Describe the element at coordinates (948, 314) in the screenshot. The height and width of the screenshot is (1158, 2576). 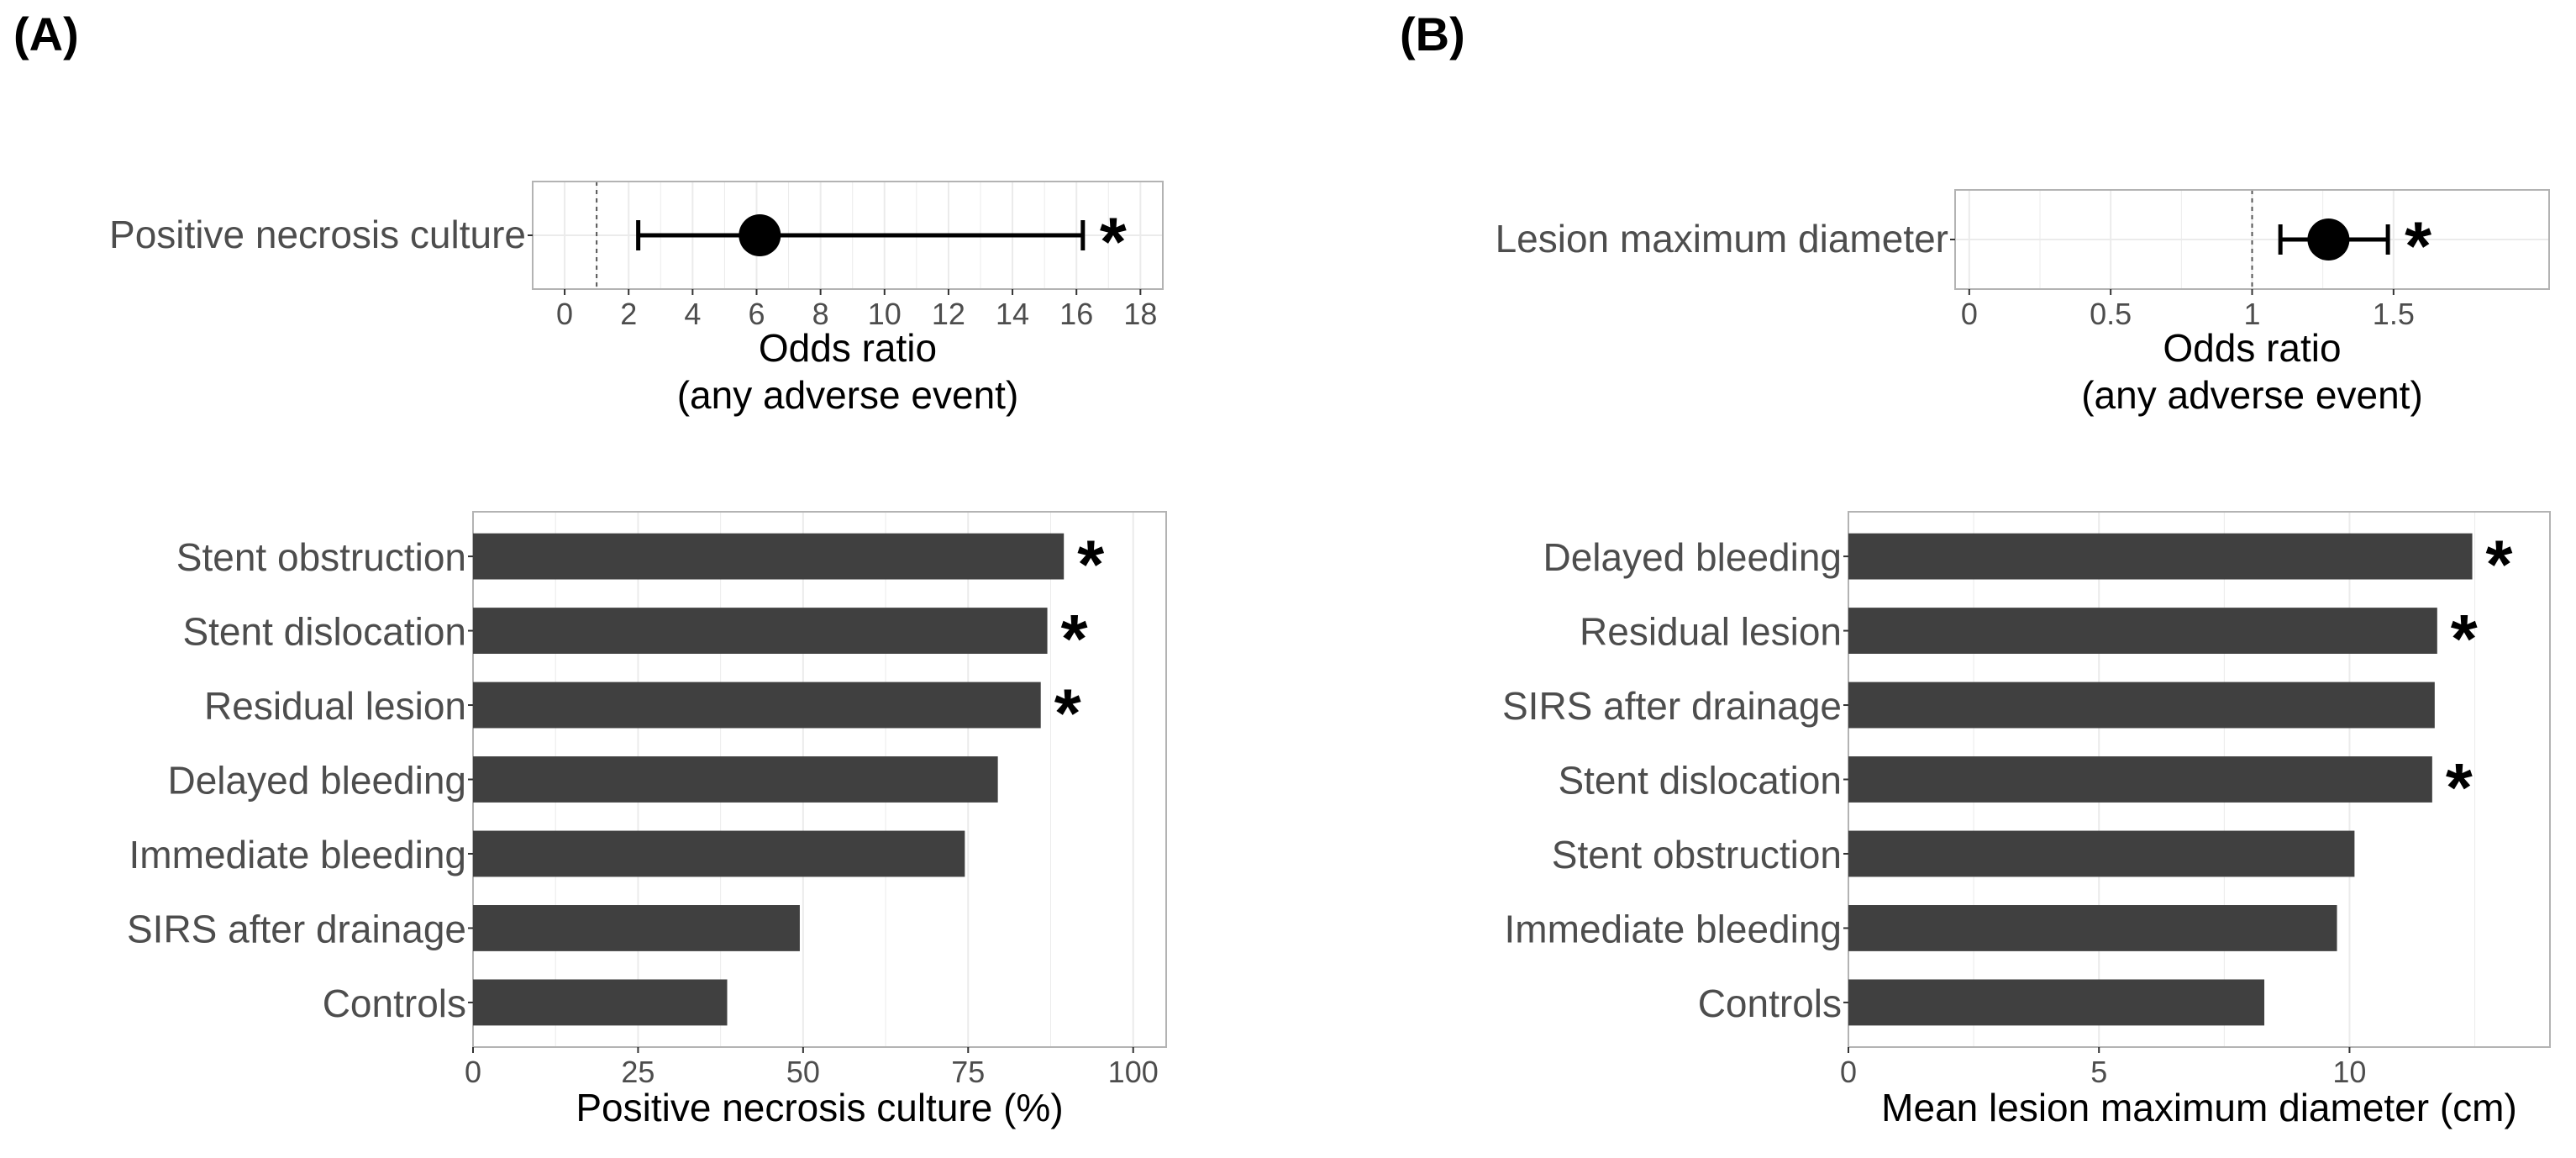
I see `x-tick-label: 12` at that location.